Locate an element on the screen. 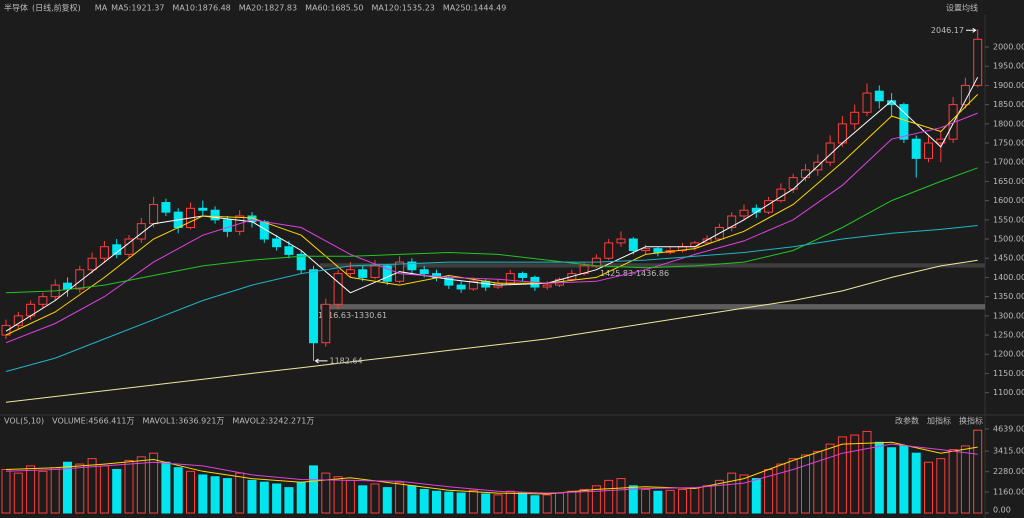 This screenshot has height=518, width=1024. y-tick-label: 1600.00 is located at coordinates (1008, 200).